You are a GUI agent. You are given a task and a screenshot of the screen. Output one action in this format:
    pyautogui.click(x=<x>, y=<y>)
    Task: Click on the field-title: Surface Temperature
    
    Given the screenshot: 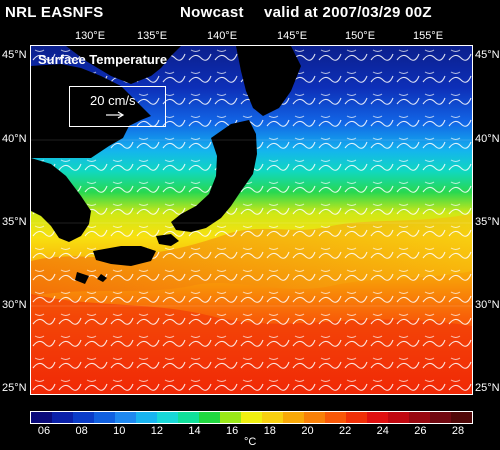 What is the action you would take?
    pyautogui.click(x=103, y=59)
    